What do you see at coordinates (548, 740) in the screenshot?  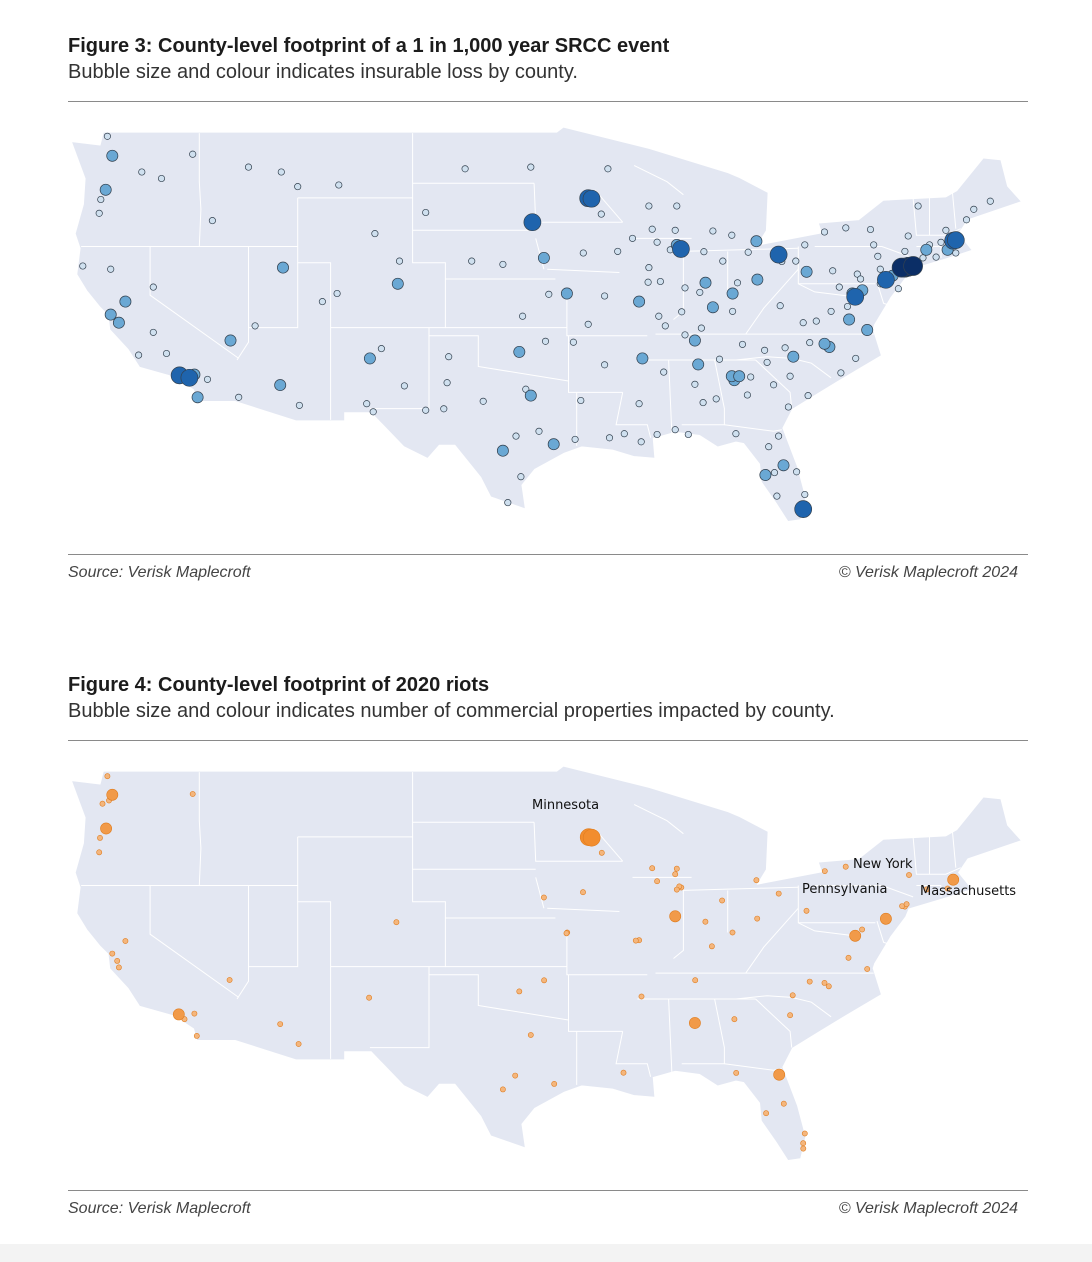 I see `figure-4-top-rule` at bounding box center [548, 740].